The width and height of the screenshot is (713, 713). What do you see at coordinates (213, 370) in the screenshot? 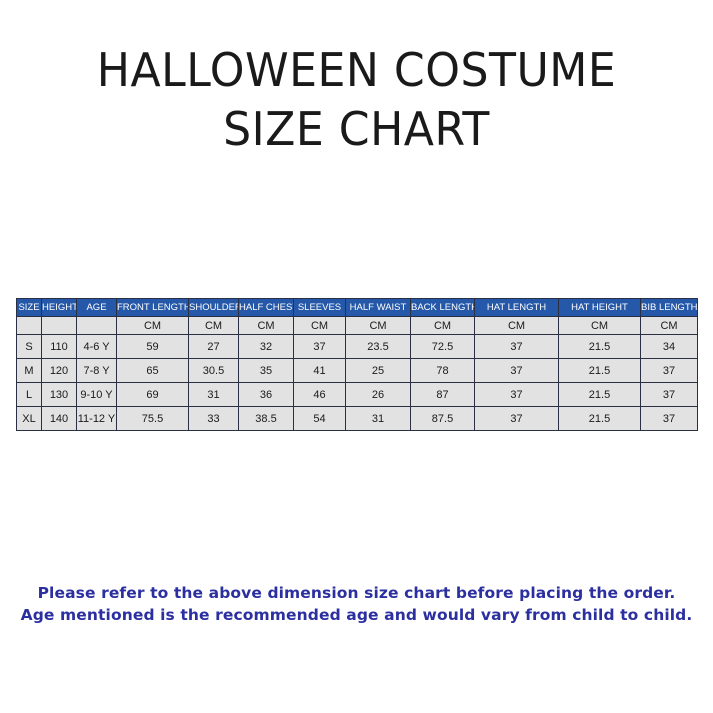
I see `table-cell: 30.5` at bounding box center [213, 370].